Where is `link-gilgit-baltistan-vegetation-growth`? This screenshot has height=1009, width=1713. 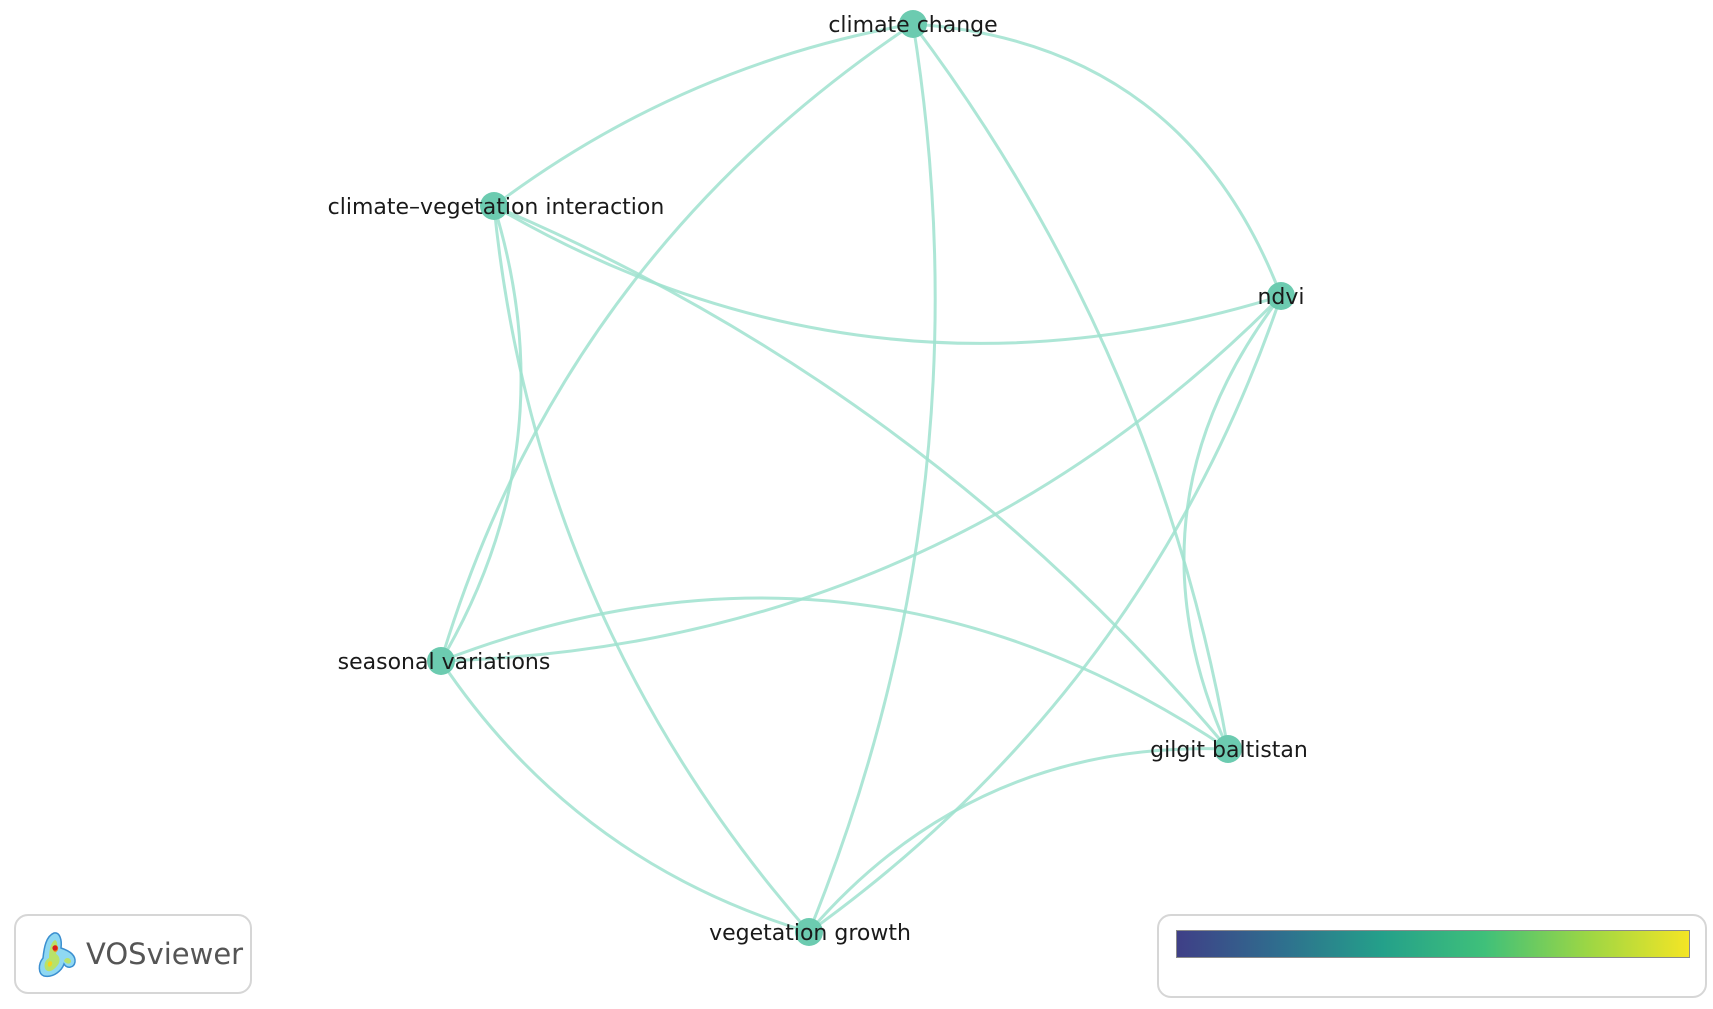
link-gilgit-baltistan-vegetation-growth is located at coordinates (1018, 840).